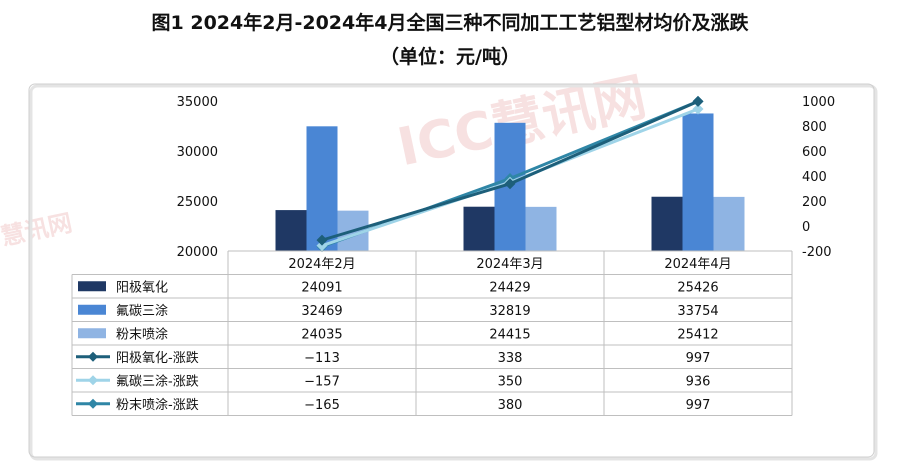 Image resolution: width=900 pixels, height=469 pixels. What do you see at coordinates (509, 287) in the screenshot?
I see `data-label: 24429` at bounding box center [509, 287].